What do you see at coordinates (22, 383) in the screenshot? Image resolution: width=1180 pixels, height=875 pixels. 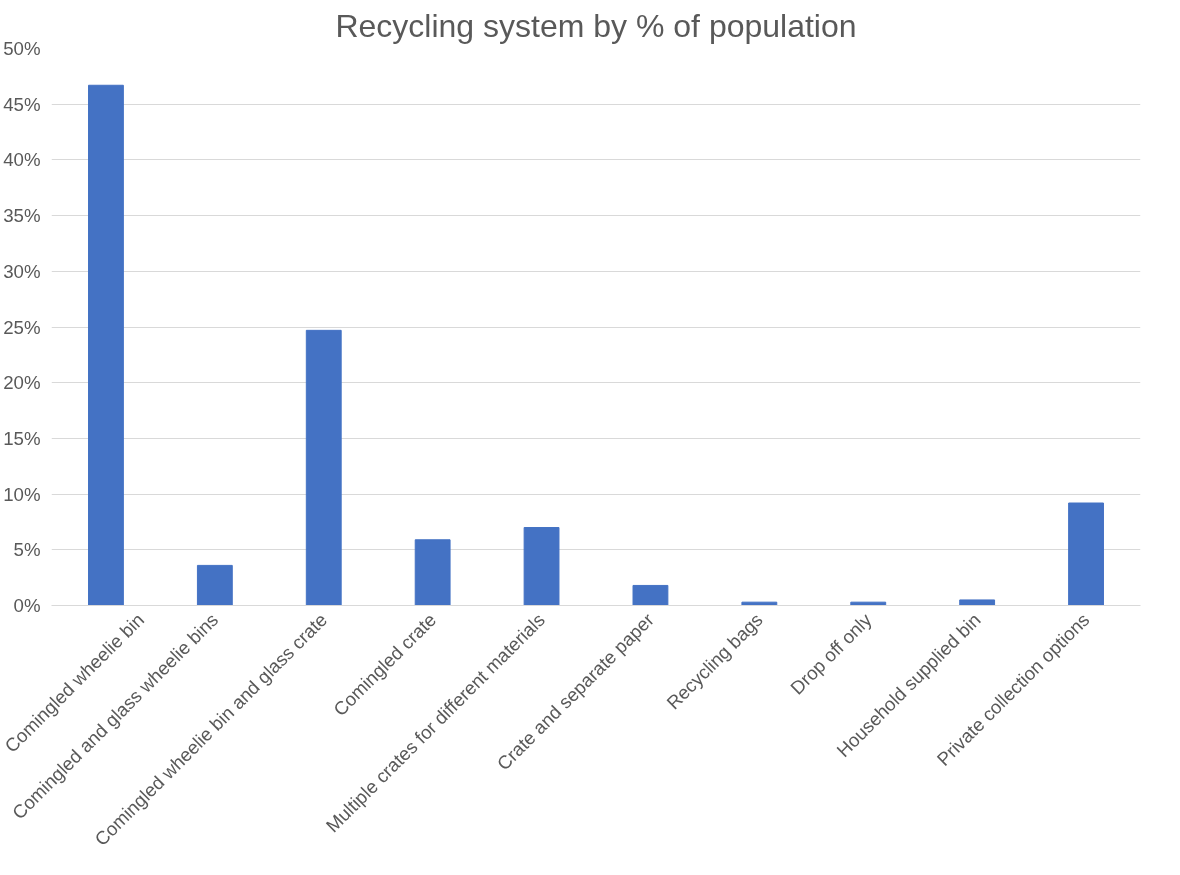 I see `y-tick-label: 20%` at bounding box center [22, 383].